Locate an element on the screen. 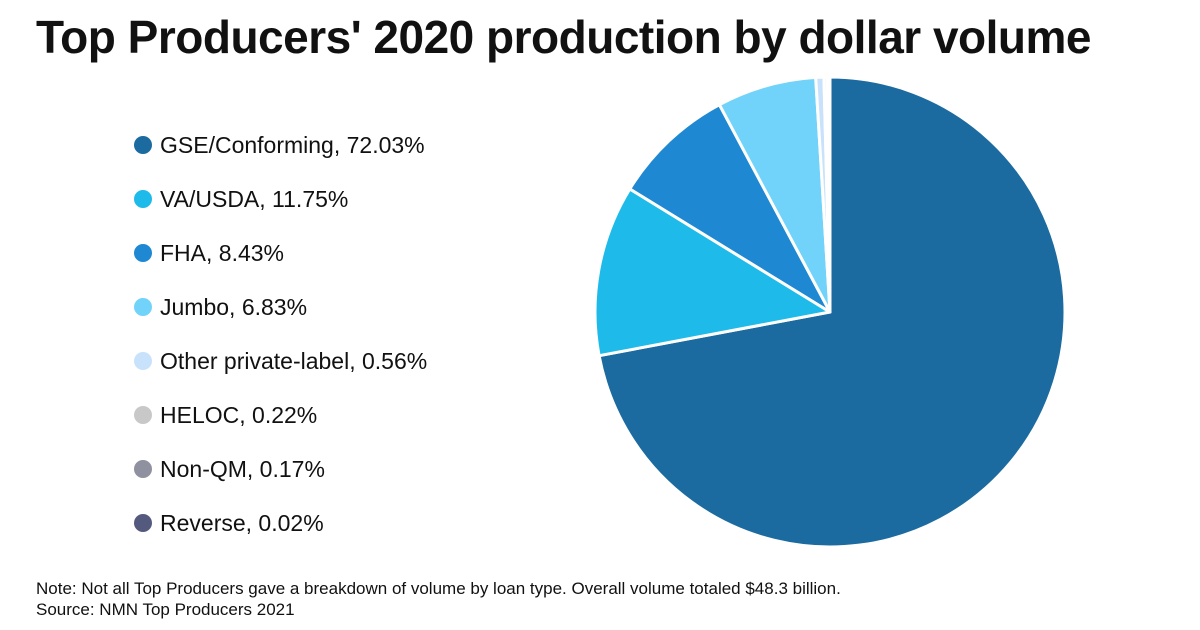 The height and width of the screenshot is (630, 1200). legend-item: HELOC, 0.22% is located at coordinates (280, 415).